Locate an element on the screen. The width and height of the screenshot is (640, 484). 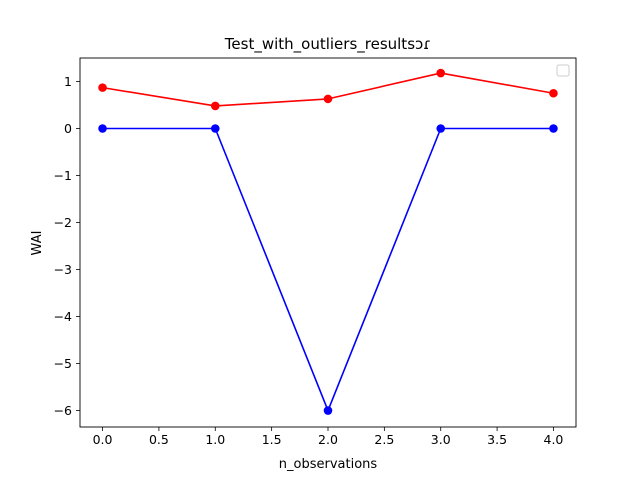
x-tick-label: 0.0 is located at coordinates (103, 439).